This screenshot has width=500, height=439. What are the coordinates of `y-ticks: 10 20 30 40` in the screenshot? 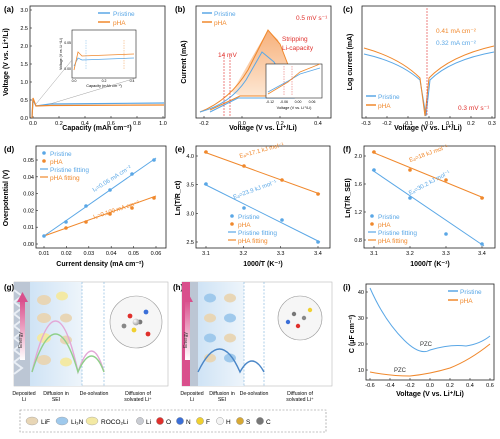 It's located at (363, 332).